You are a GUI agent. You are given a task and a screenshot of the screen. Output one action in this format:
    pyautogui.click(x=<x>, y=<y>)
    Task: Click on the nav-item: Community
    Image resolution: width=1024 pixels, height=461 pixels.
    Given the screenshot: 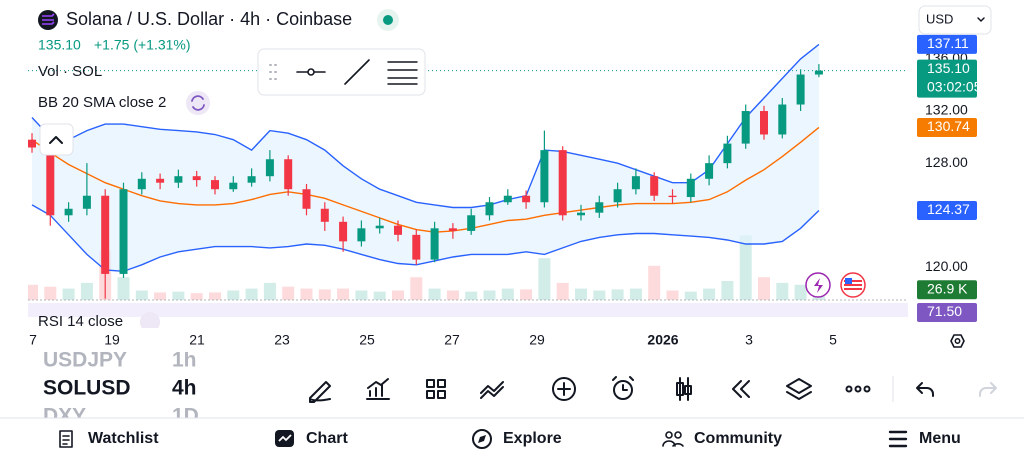 What is the action you would take?
    pyautogui.click(x=738, y=438)
    